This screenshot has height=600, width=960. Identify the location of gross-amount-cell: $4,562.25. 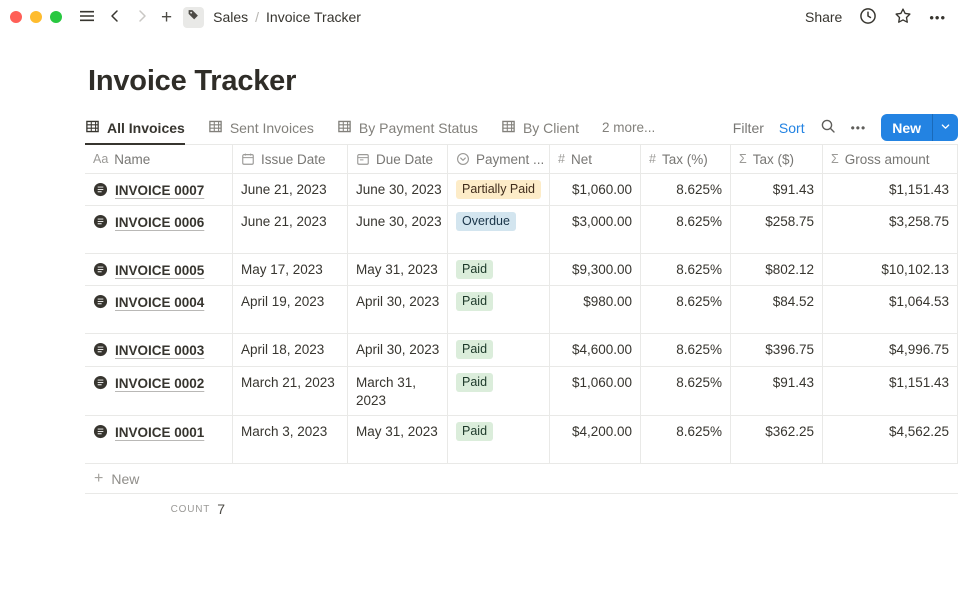
(890, 440).